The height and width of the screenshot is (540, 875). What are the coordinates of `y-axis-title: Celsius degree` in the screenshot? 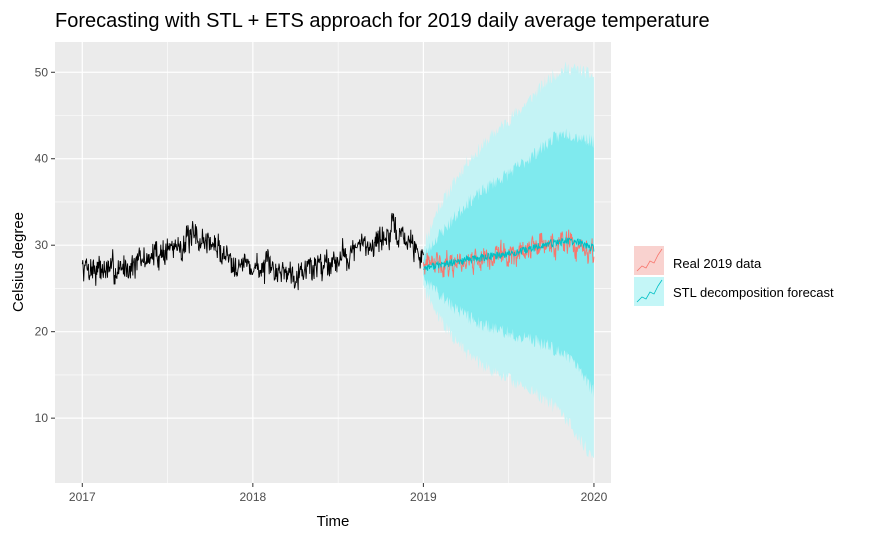 It's located at (18, 262).